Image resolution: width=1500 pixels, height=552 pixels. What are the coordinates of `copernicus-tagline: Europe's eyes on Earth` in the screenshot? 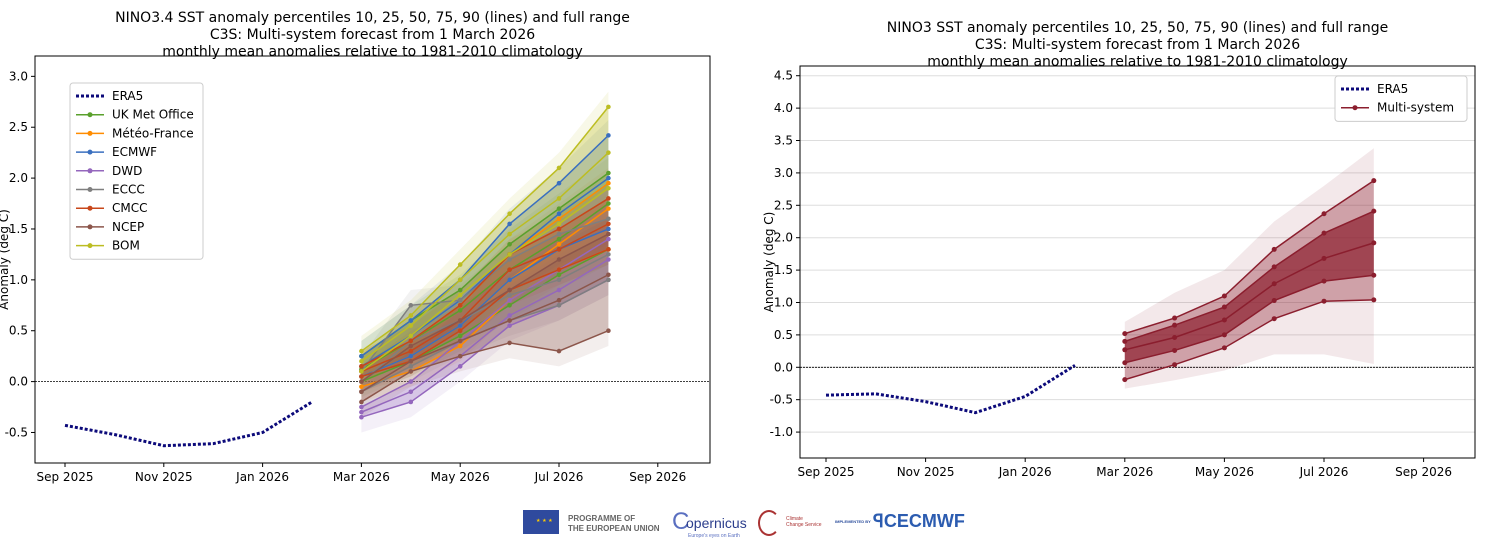 It's located at (714, 536).